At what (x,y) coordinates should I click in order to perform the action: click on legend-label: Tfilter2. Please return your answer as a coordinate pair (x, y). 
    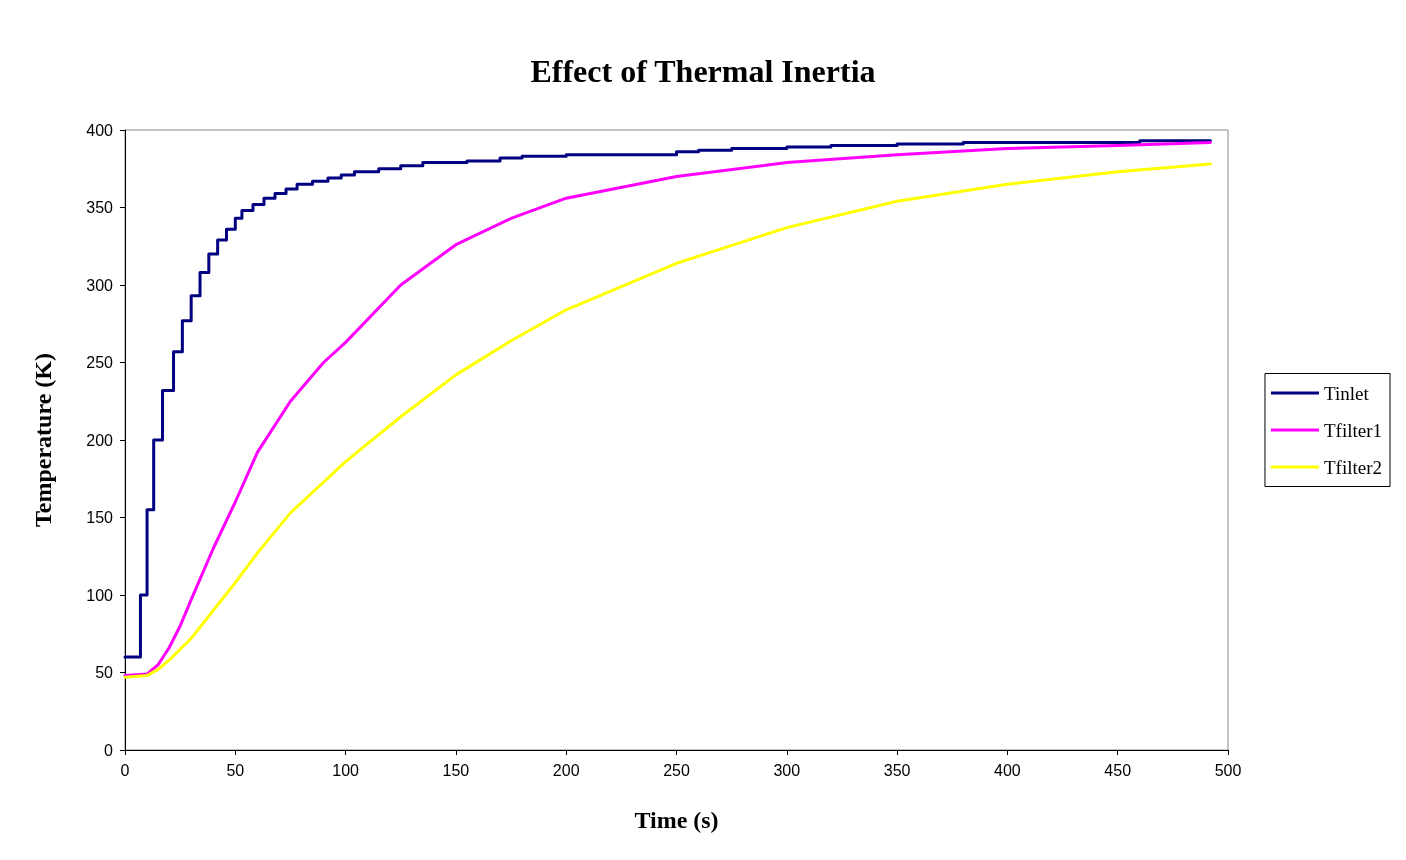
    Looking at the image, I should click on (1352, 467).